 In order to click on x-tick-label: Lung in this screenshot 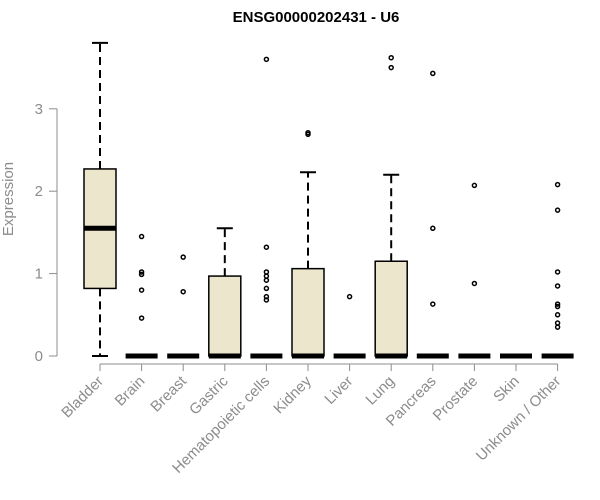, I will do `click(380, 391)`.